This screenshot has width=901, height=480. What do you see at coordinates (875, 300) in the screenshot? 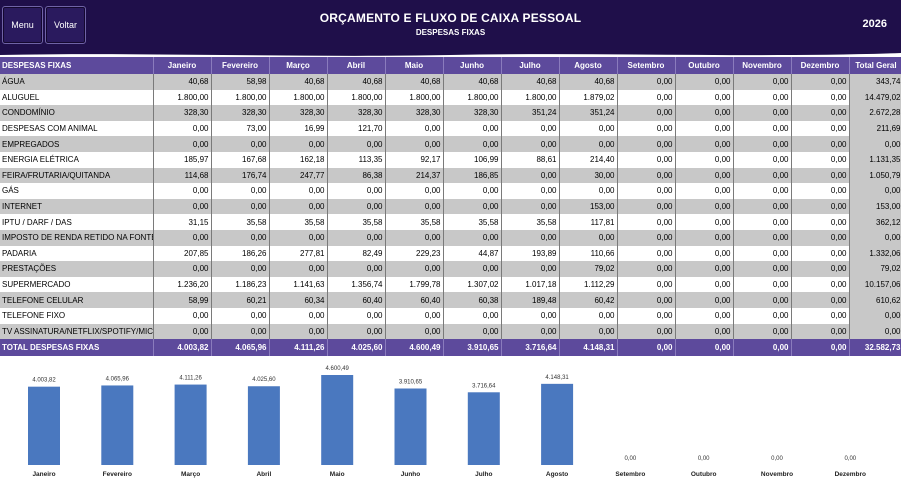
I see `row-total-cell: 610,62` at bounding box center [875, 300].